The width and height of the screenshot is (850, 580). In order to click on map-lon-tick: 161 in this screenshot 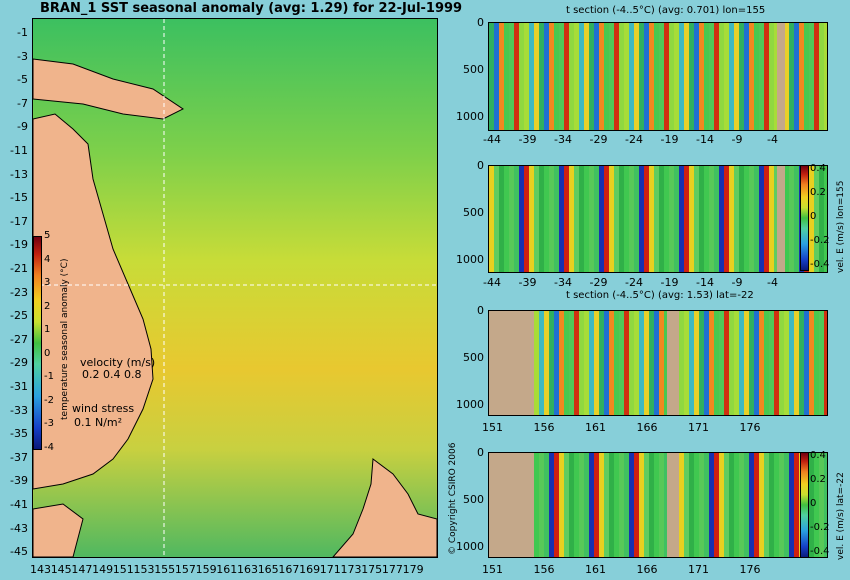, I will do `click(227, 569)`.